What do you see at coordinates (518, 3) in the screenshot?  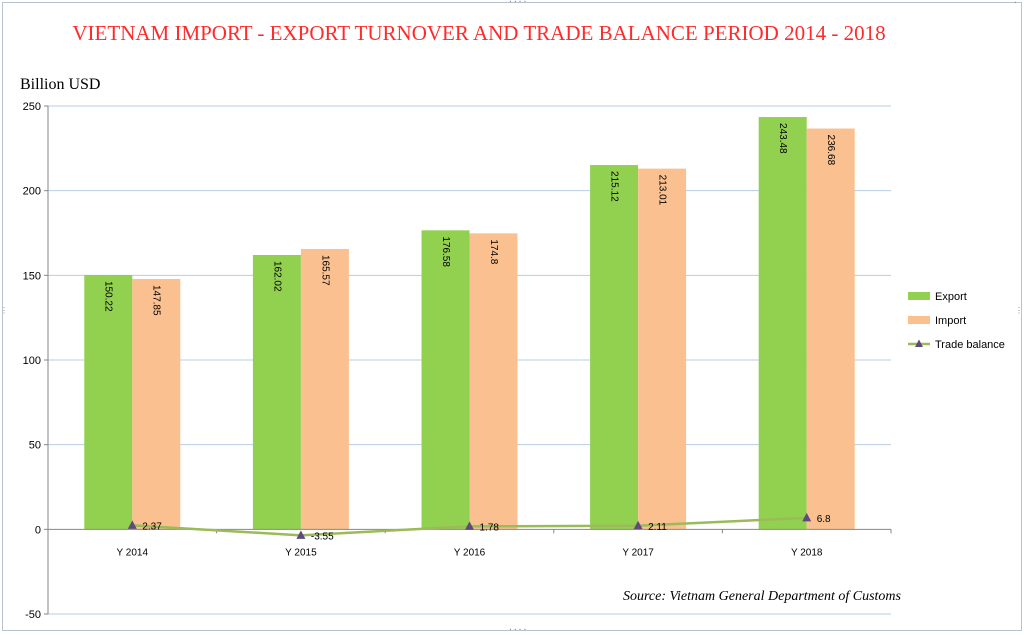 I see `resize-handle-top: ····` at bounding box center [518, 3].